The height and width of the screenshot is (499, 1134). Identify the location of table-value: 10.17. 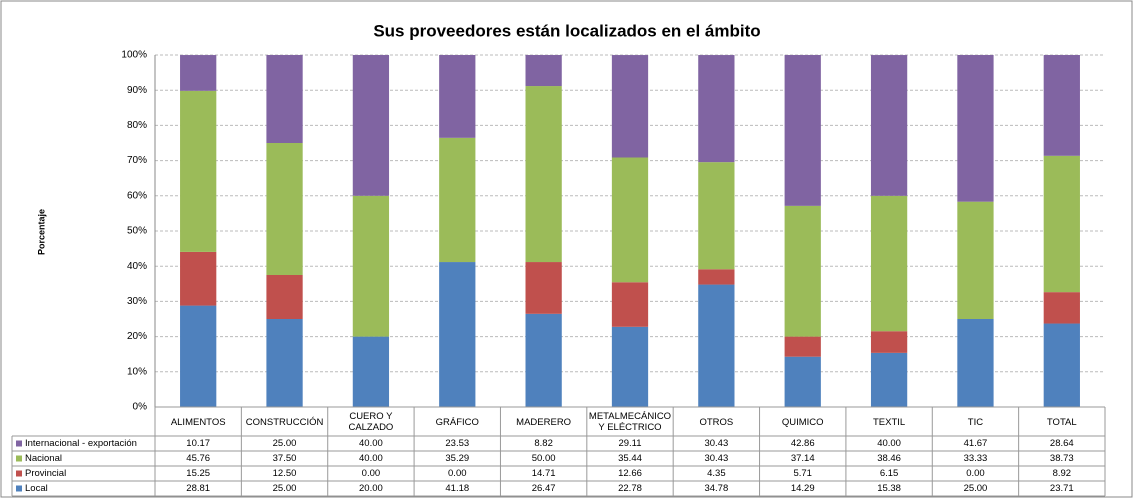
(198, 443).